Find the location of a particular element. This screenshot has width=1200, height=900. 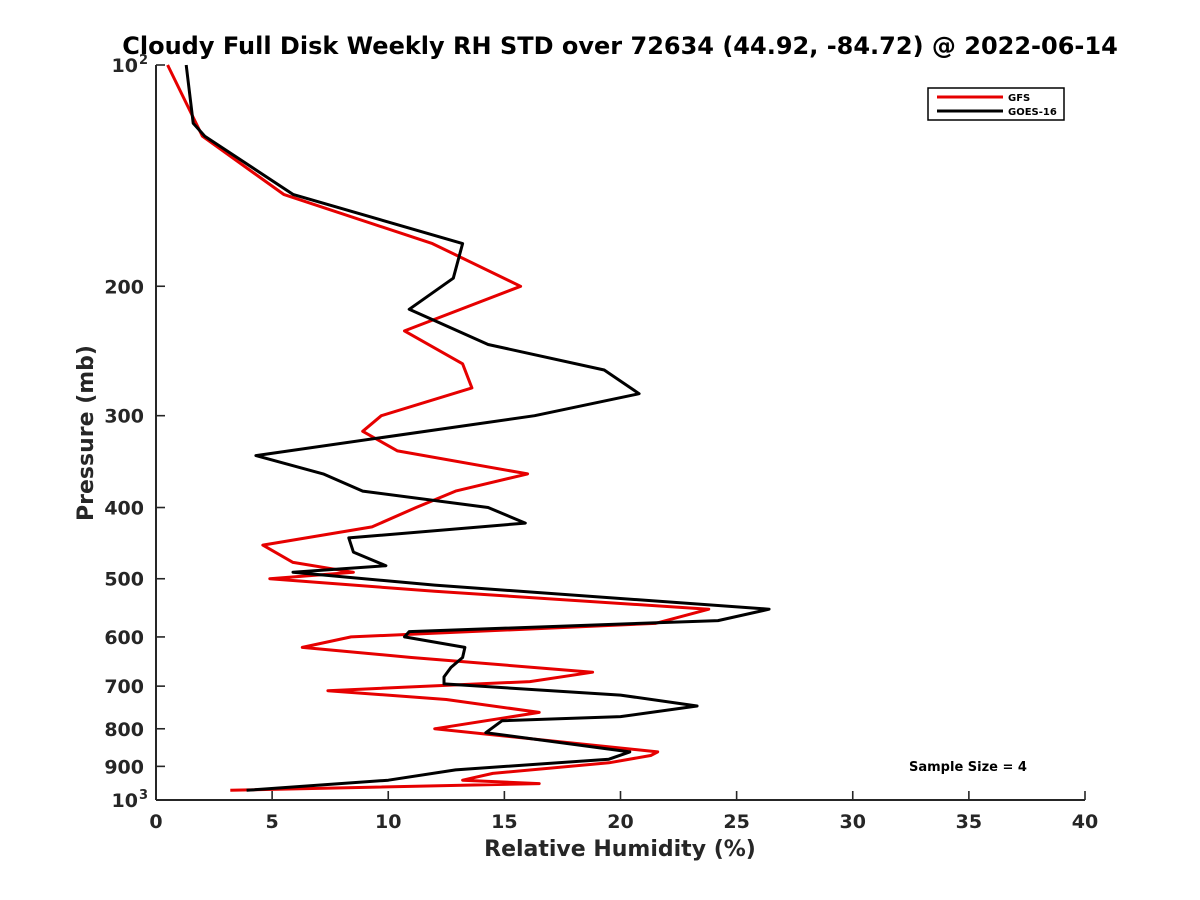

x-tick-label: 0 is located at coordinates (155, 822).